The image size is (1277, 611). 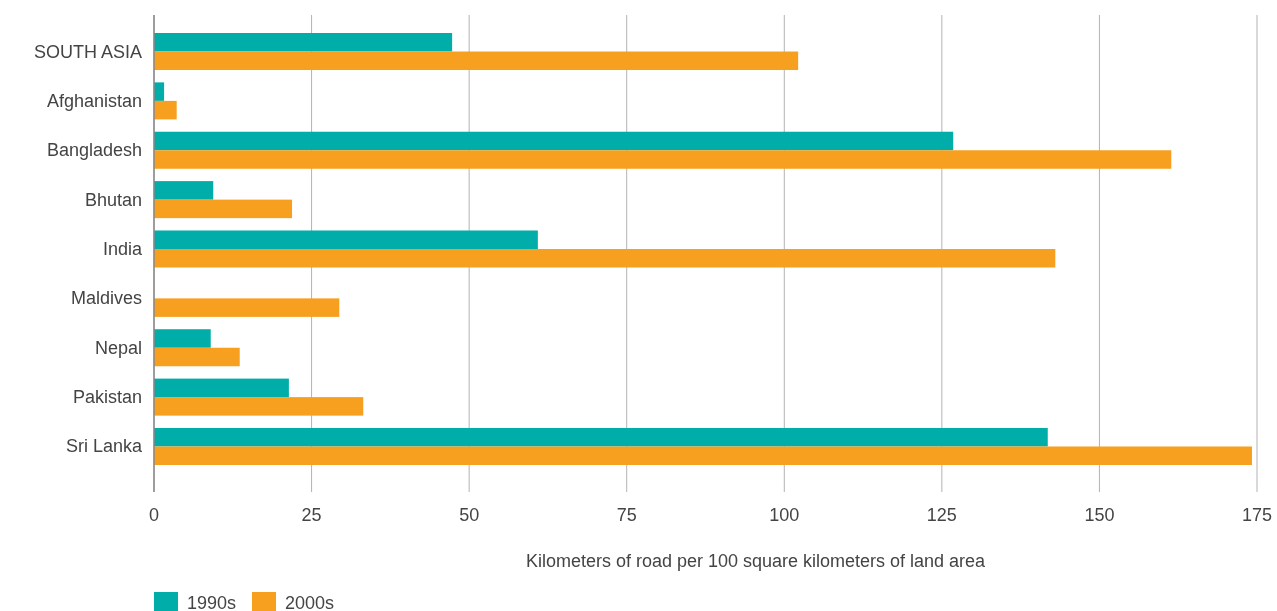 What do you see at coordinates (118, 347) in the screenshot?
I see `y-tick-label: Nepal` at bounding box center [118, 347].